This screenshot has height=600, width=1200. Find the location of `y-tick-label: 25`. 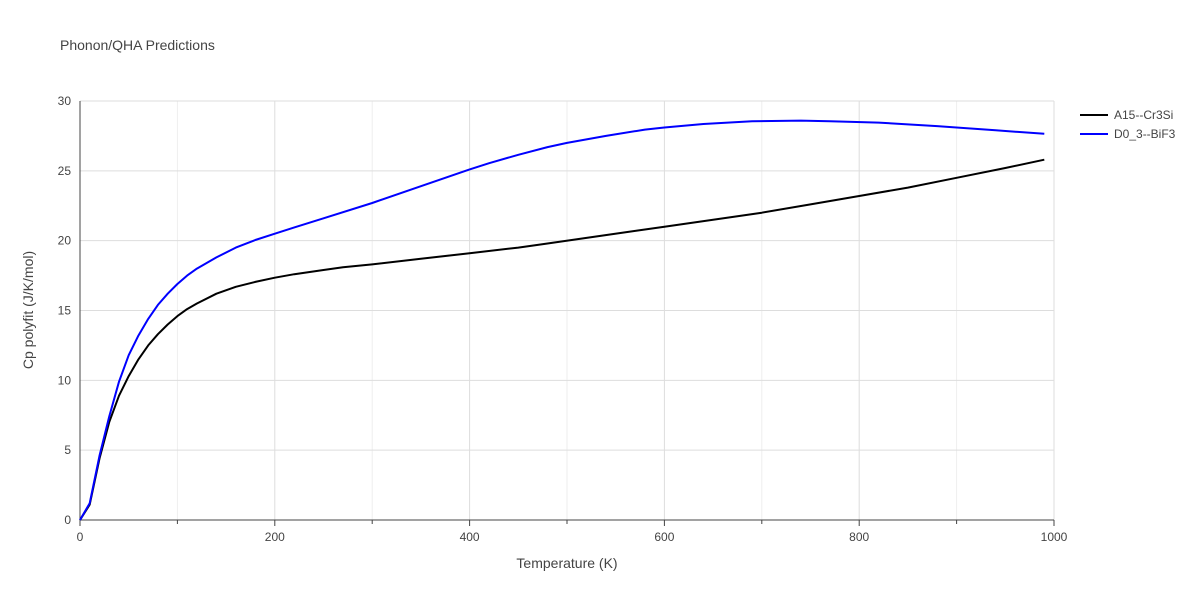

y-tick-label: 25 is located at coordinates (65, 171).